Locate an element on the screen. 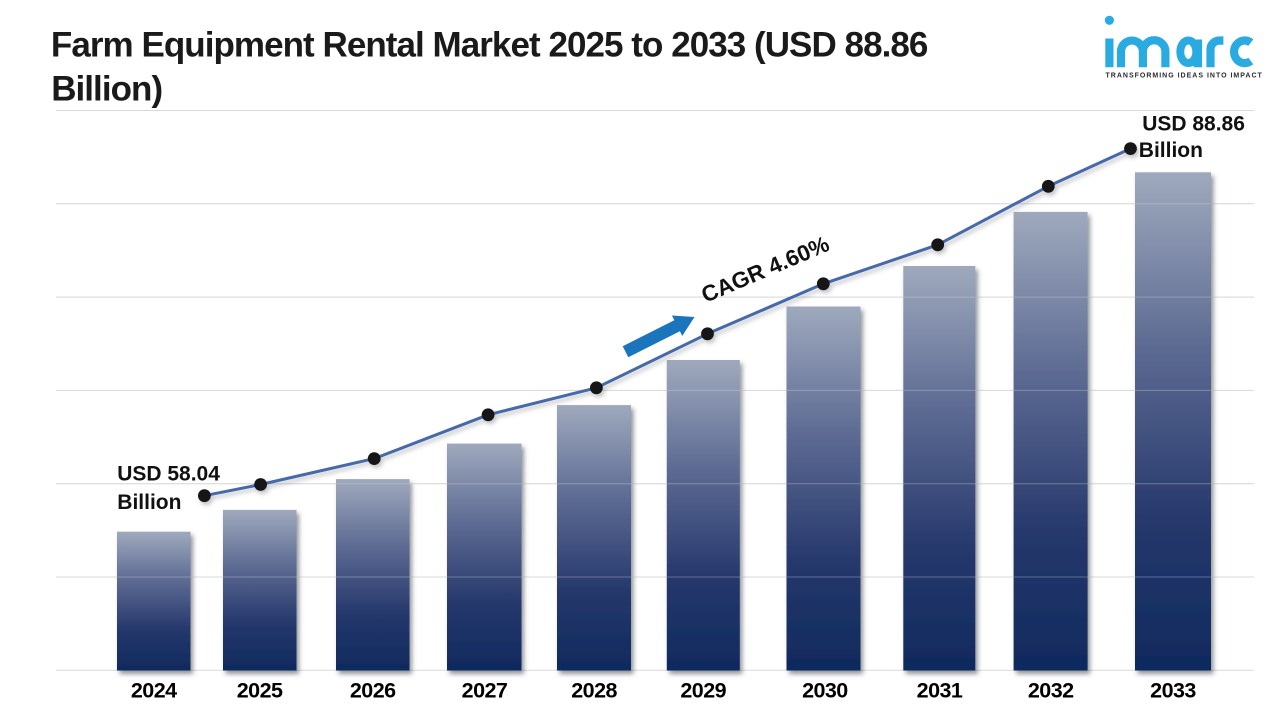  svg-text: 2025 is located at coordinates (260, 691).